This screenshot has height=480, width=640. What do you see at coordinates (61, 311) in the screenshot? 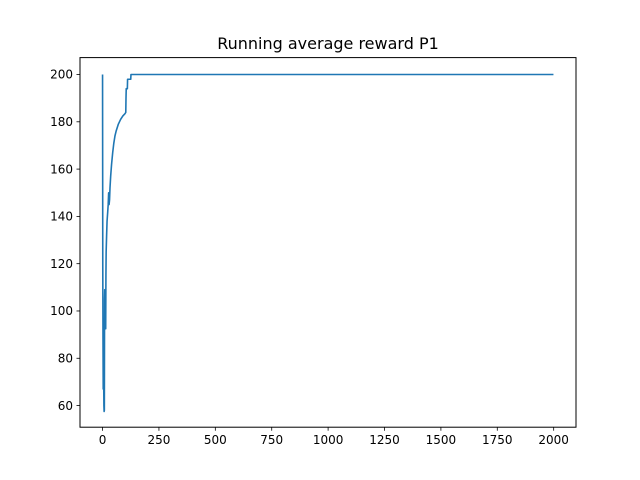
I see `y-tick-label: 100` at bounding box center [61, 311].